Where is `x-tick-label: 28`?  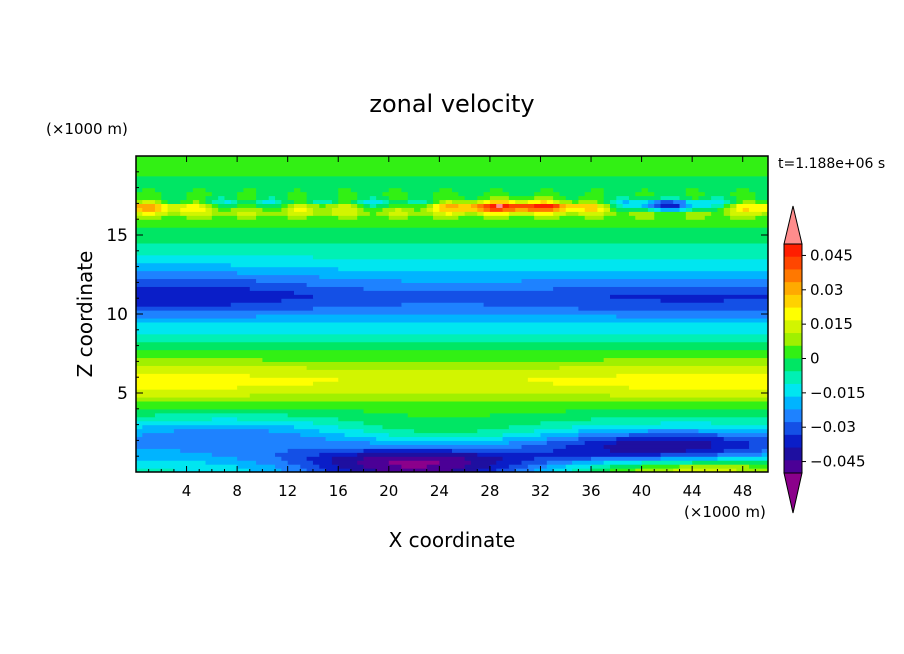 x-tick-label: 28 is located at coordinates (489, 491).